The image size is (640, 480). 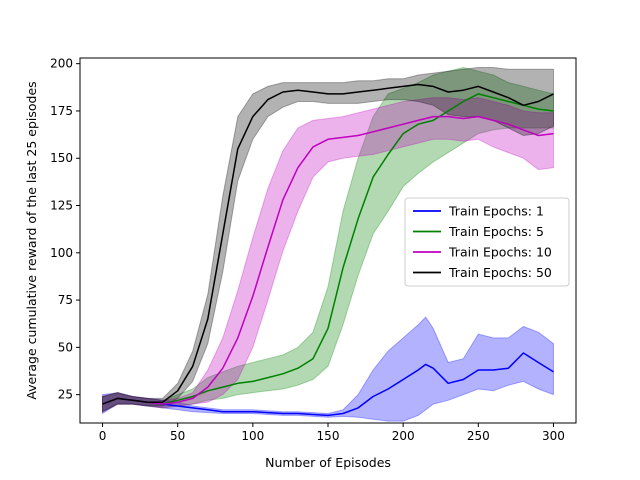 What do you see at coordinates (496, 211) in the screenshot?
I see `legend-entry-label: Train Epochs: 1` at bounding box center [496, 211].